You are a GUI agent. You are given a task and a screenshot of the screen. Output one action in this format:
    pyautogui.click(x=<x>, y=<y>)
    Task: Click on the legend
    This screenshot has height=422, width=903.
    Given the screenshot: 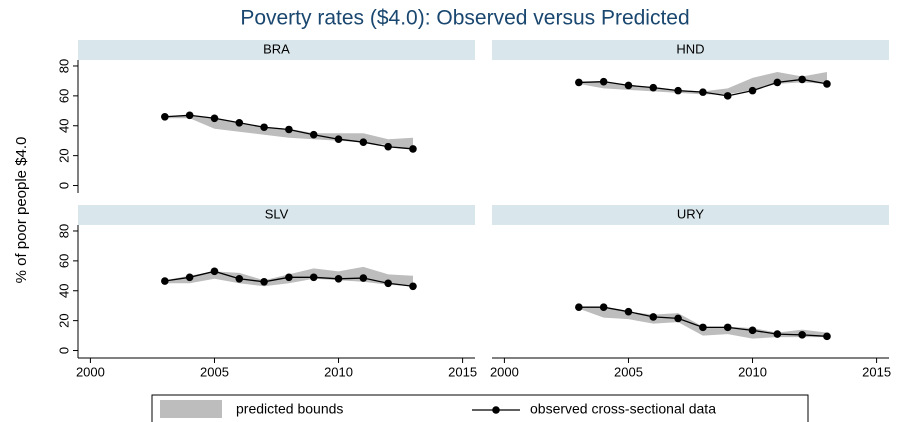 What is the action you would take?
    pyautogui.click(x=480, y=408)
    